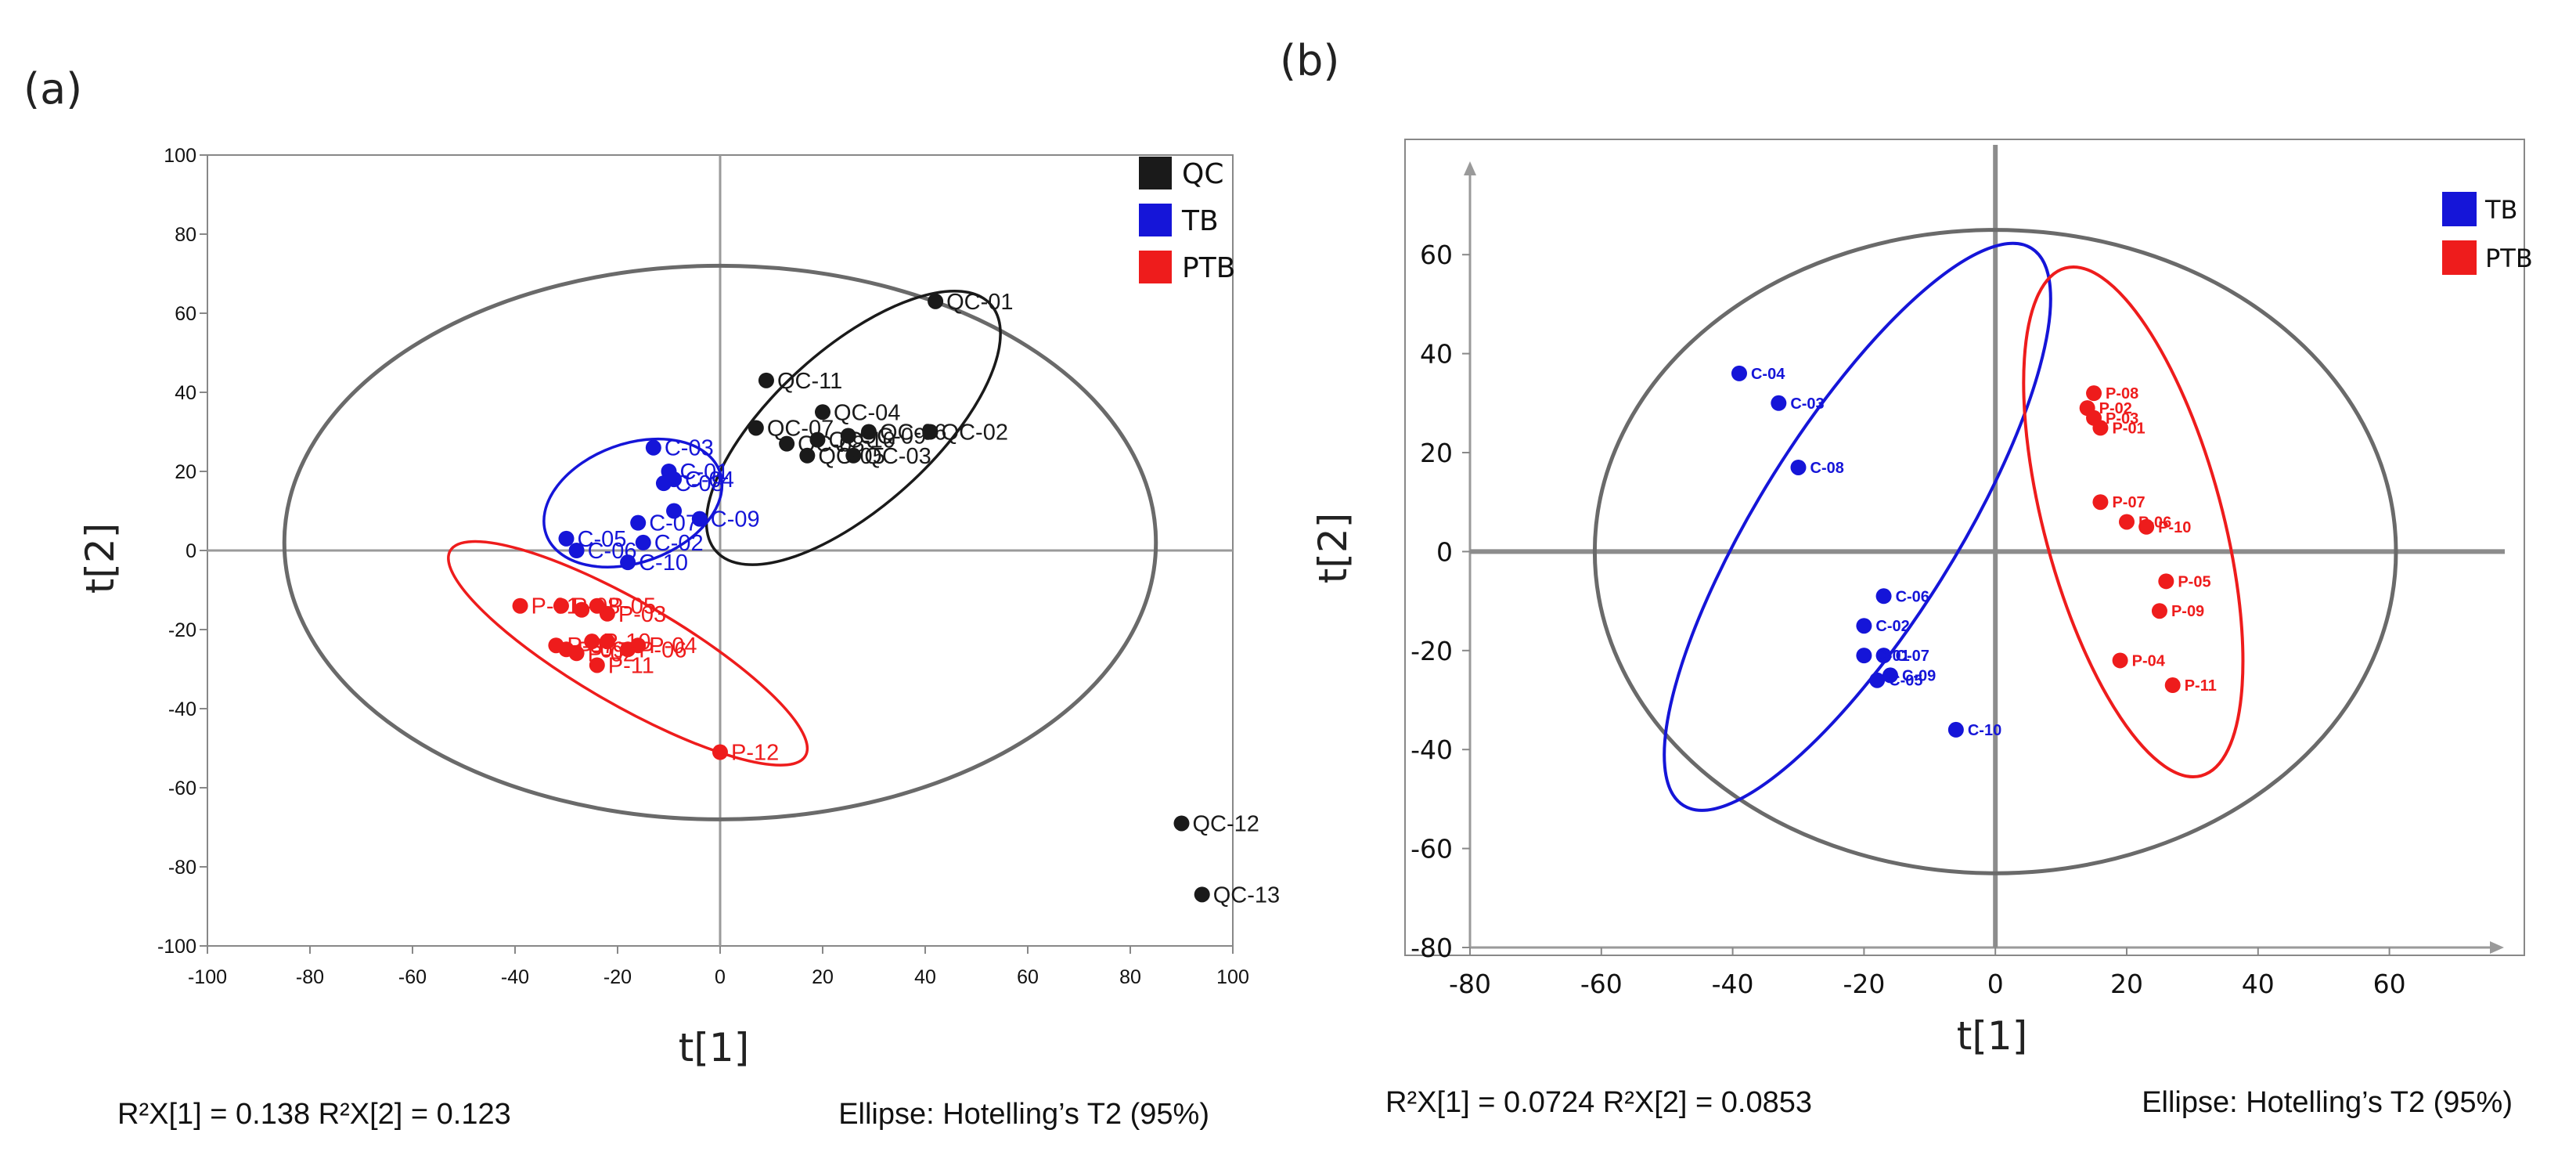 Image resolution: width=2576 pixels, height=1155 pixels. I want to click on panel-a-xtick-label: 100, so click(1232, 977).